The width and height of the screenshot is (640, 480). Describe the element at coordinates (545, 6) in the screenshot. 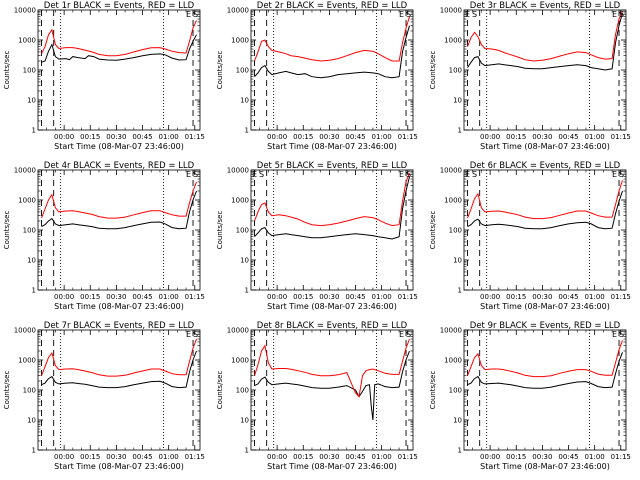

I see `chart-title: Det 3r BLACK = Events, RED = LLD` at that location.